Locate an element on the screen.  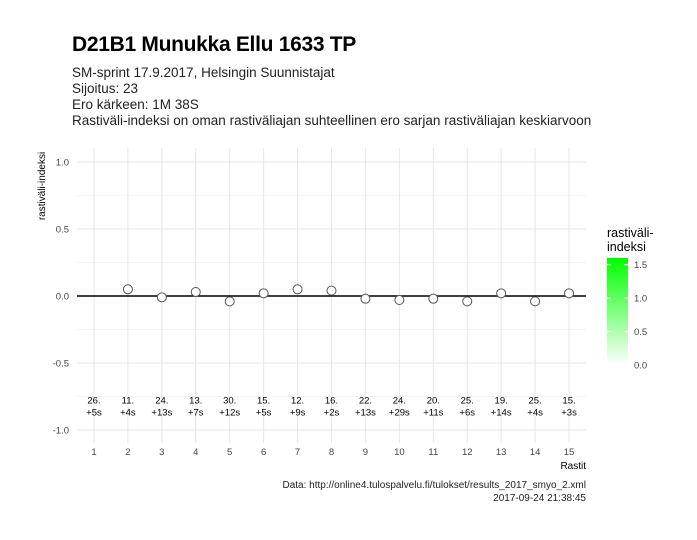
time-diff-label: +12s is located at coordinates (229, 413).